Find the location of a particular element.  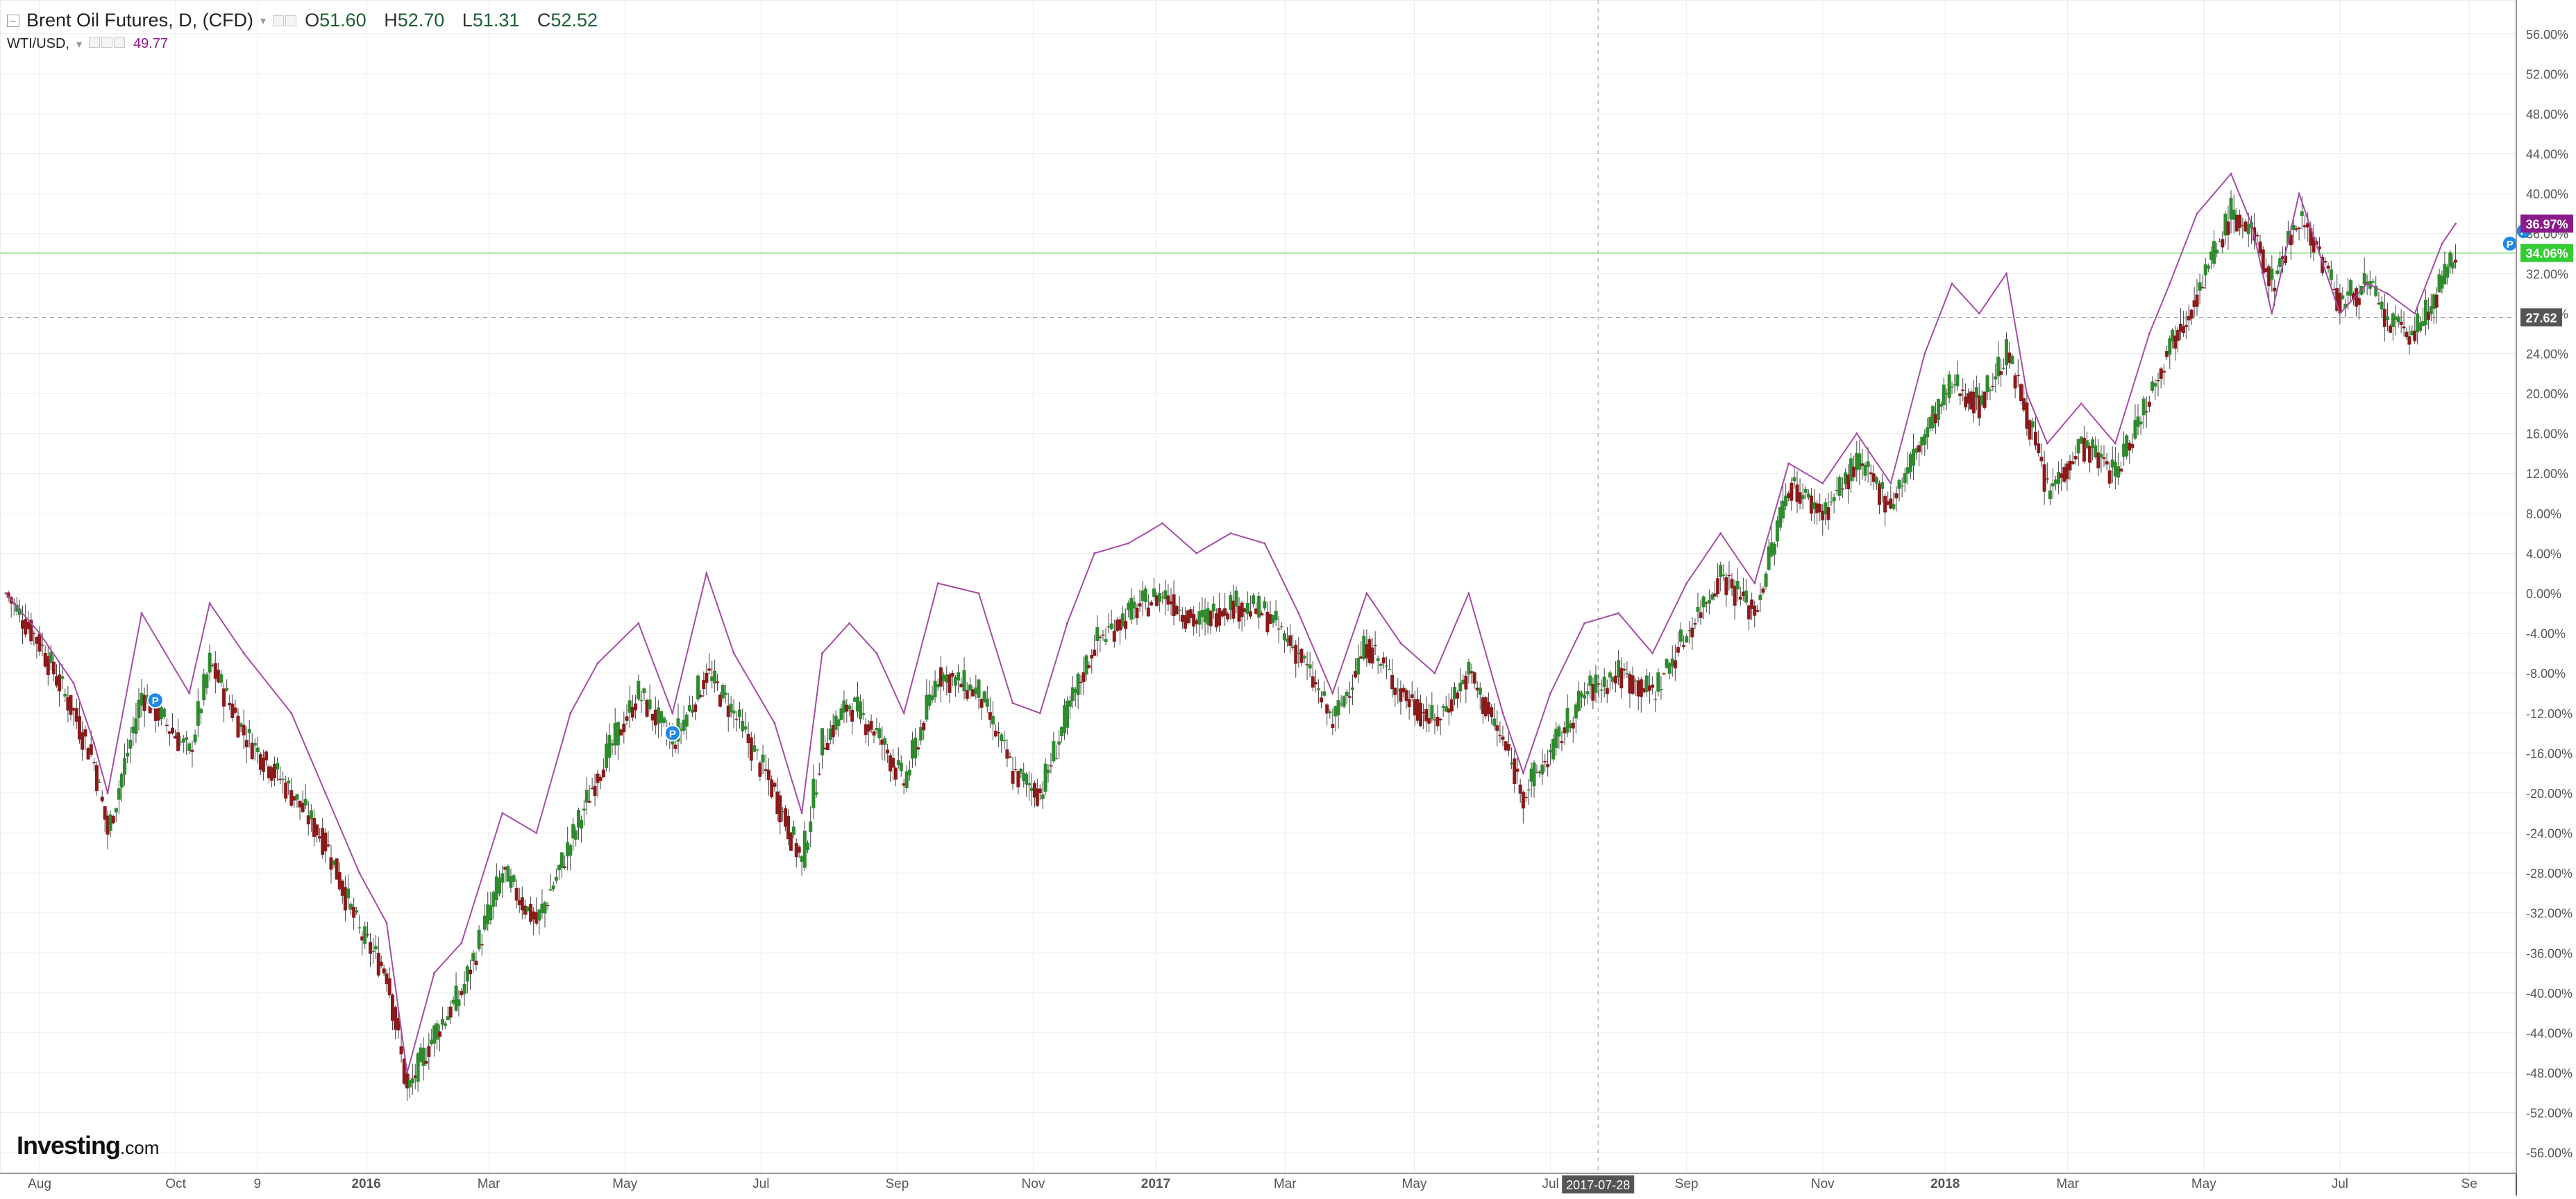

x-tick-label: May is located at coordinates (2203, 1184).